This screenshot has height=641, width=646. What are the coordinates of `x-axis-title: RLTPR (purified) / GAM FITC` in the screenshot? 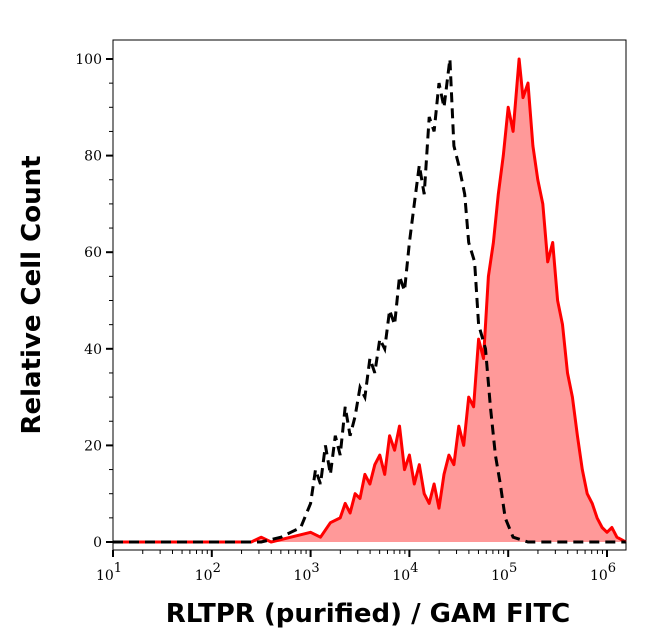 It's located at (368, 614).